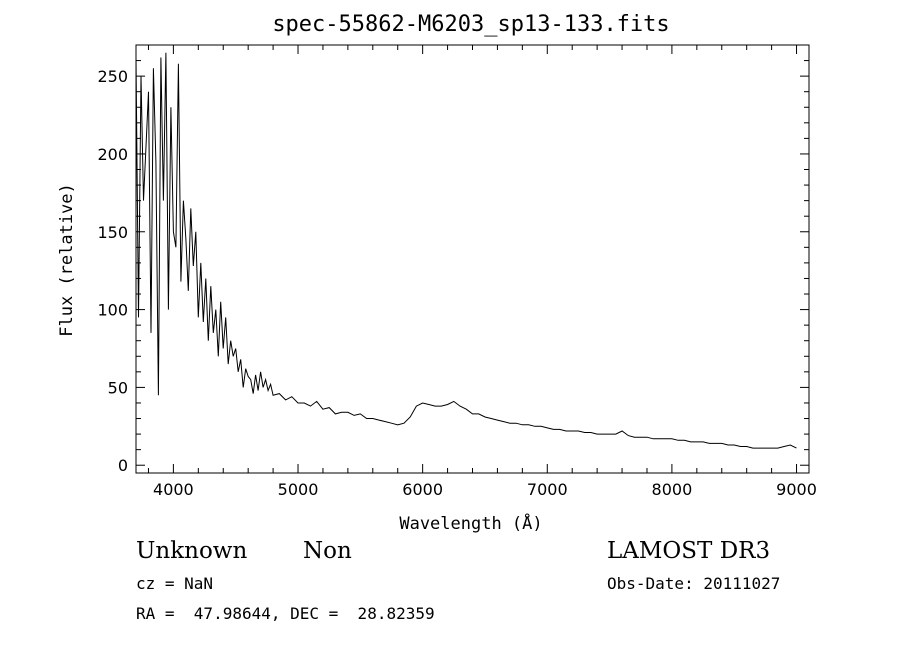  What do you see at coordinates (173, 489) in the screenshot?
I see `x-tick-label: 4000` at bounding box center [173, 489].